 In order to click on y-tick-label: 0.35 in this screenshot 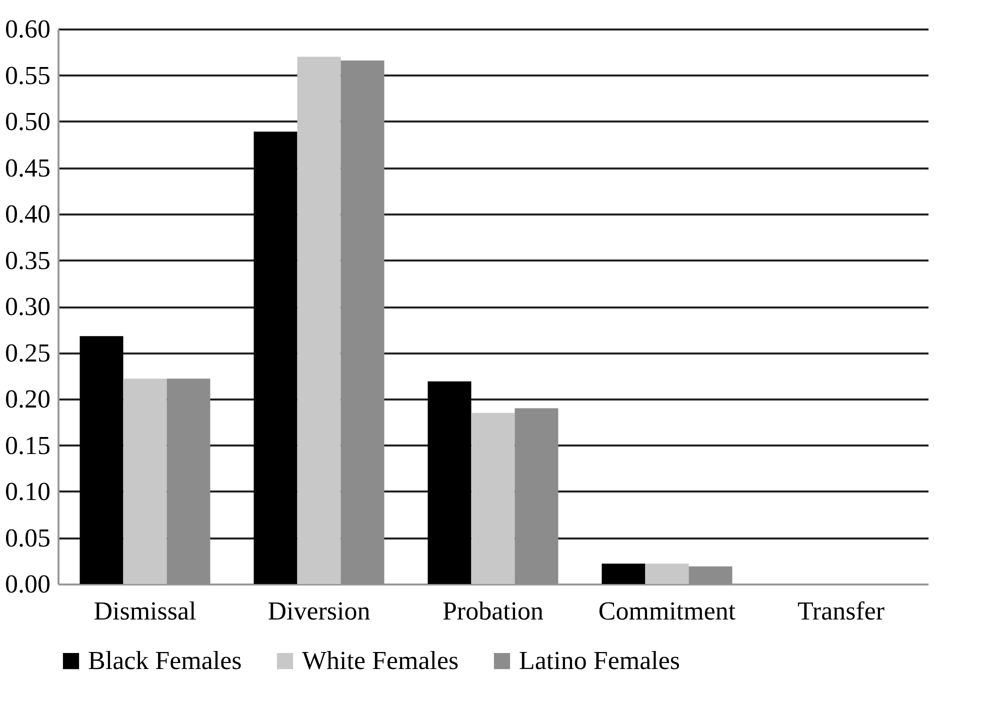, I will do `click(27, 260)`.